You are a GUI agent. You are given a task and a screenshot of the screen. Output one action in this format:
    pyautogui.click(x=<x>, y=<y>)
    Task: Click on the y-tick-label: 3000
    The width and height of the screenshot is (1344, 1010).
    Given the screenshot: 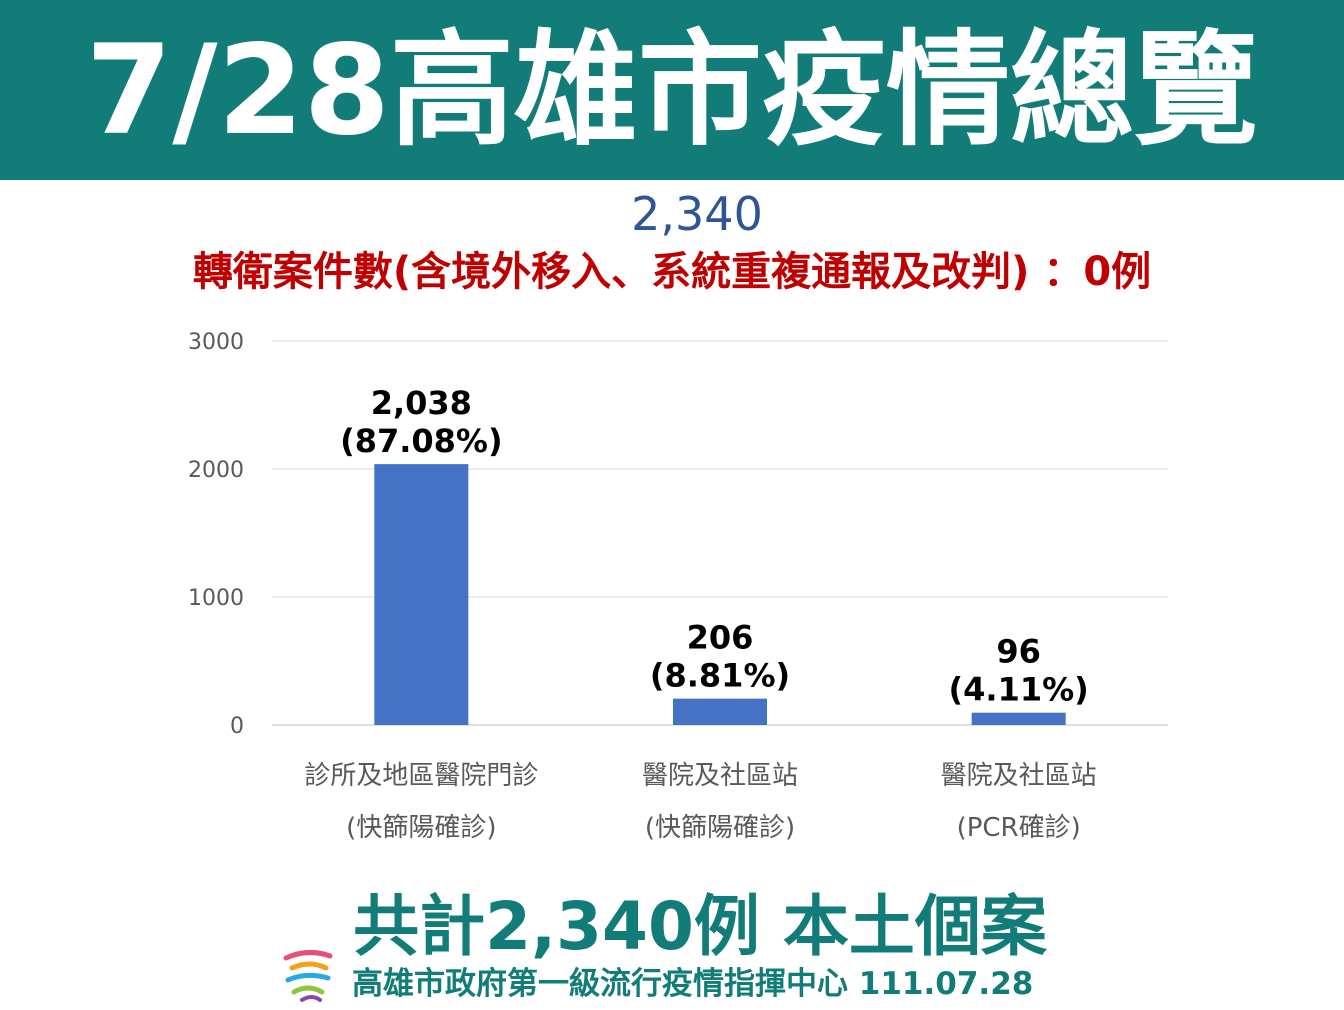 What is the action you would take?
    pyautogui.click(x=216, y=342)
    